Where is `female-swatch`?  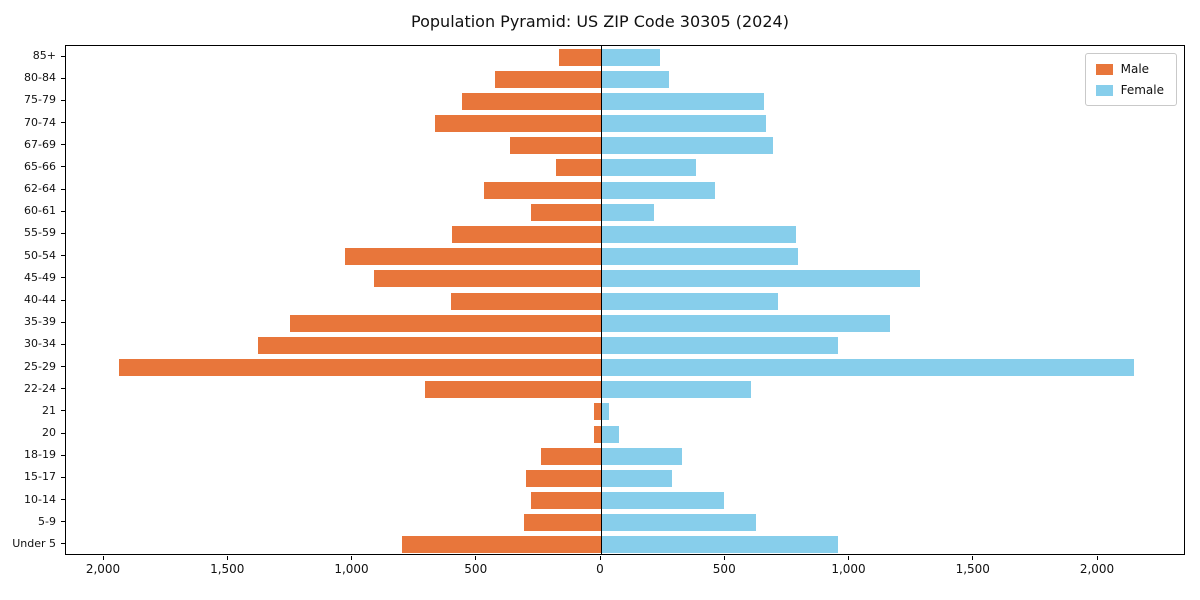 female-swatch is located at coordinates (1104, 90).